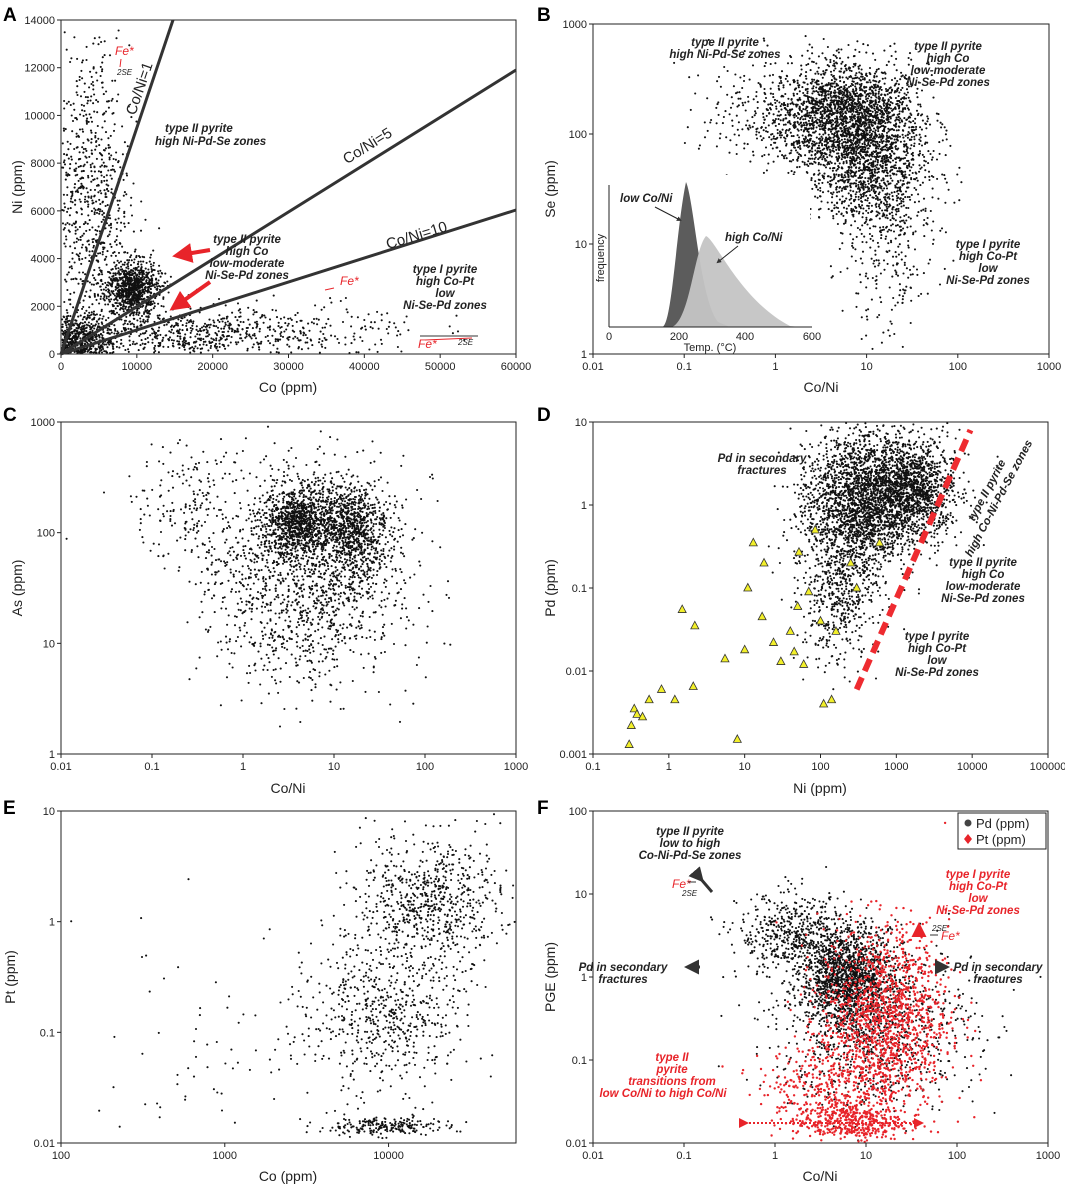 This screenshot has height=1189, width=1065. What do you see at coordinates (210, 135) in the screenshot?
I see `annotation-a-1: type II pyrite high Ni-Pd-Se zones` at bounding box center [210, 135].